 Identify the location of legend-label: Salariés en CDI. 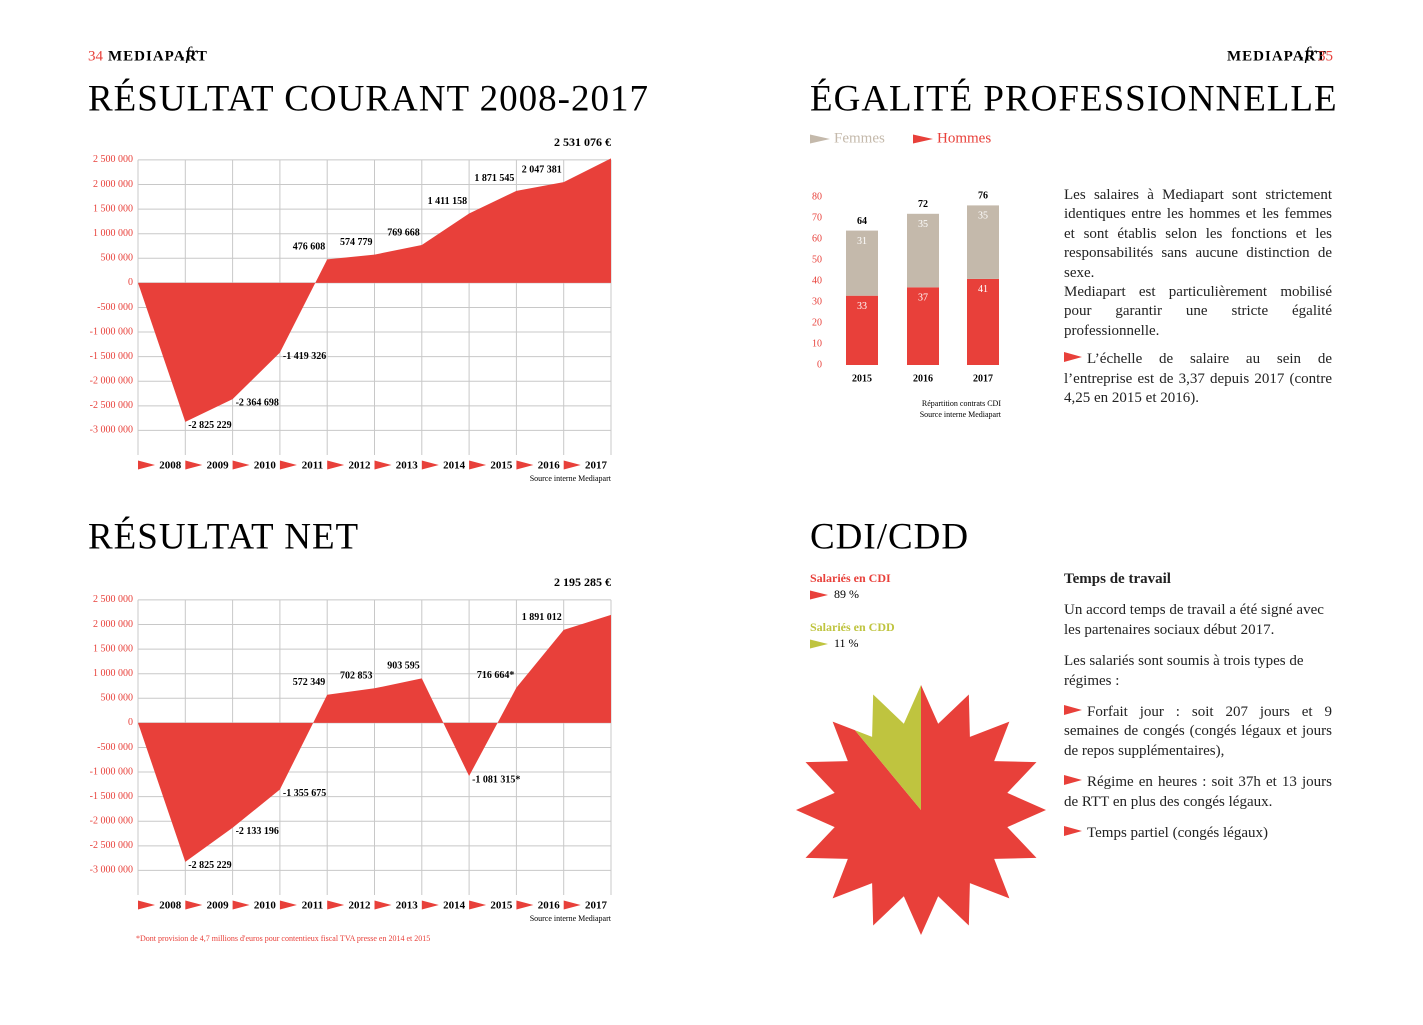
(850, 578).